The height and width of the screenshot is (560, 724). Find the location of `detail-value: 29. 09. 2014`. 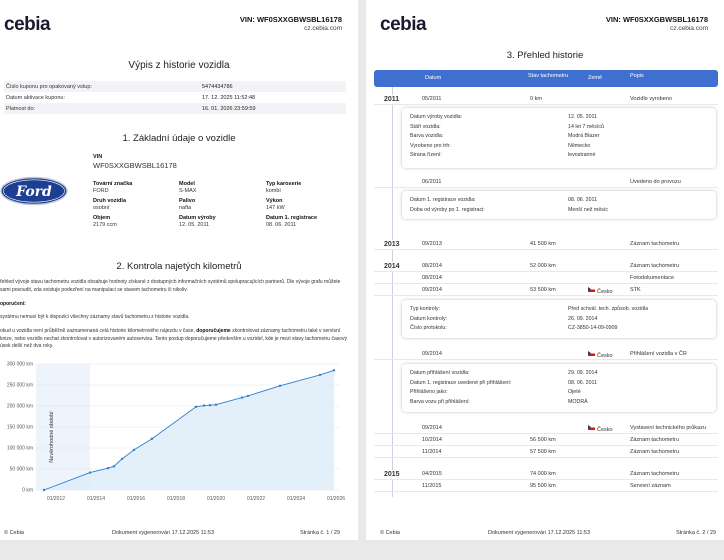

detail-value: 29. 09. 2014 is located at coordinates (583, 373).